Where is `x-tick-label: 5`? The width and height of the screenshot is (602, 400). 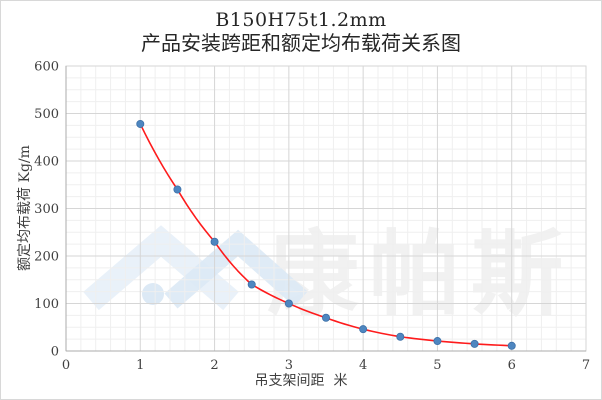 x-tick-label: 5 is located at coordinates (437, 365).